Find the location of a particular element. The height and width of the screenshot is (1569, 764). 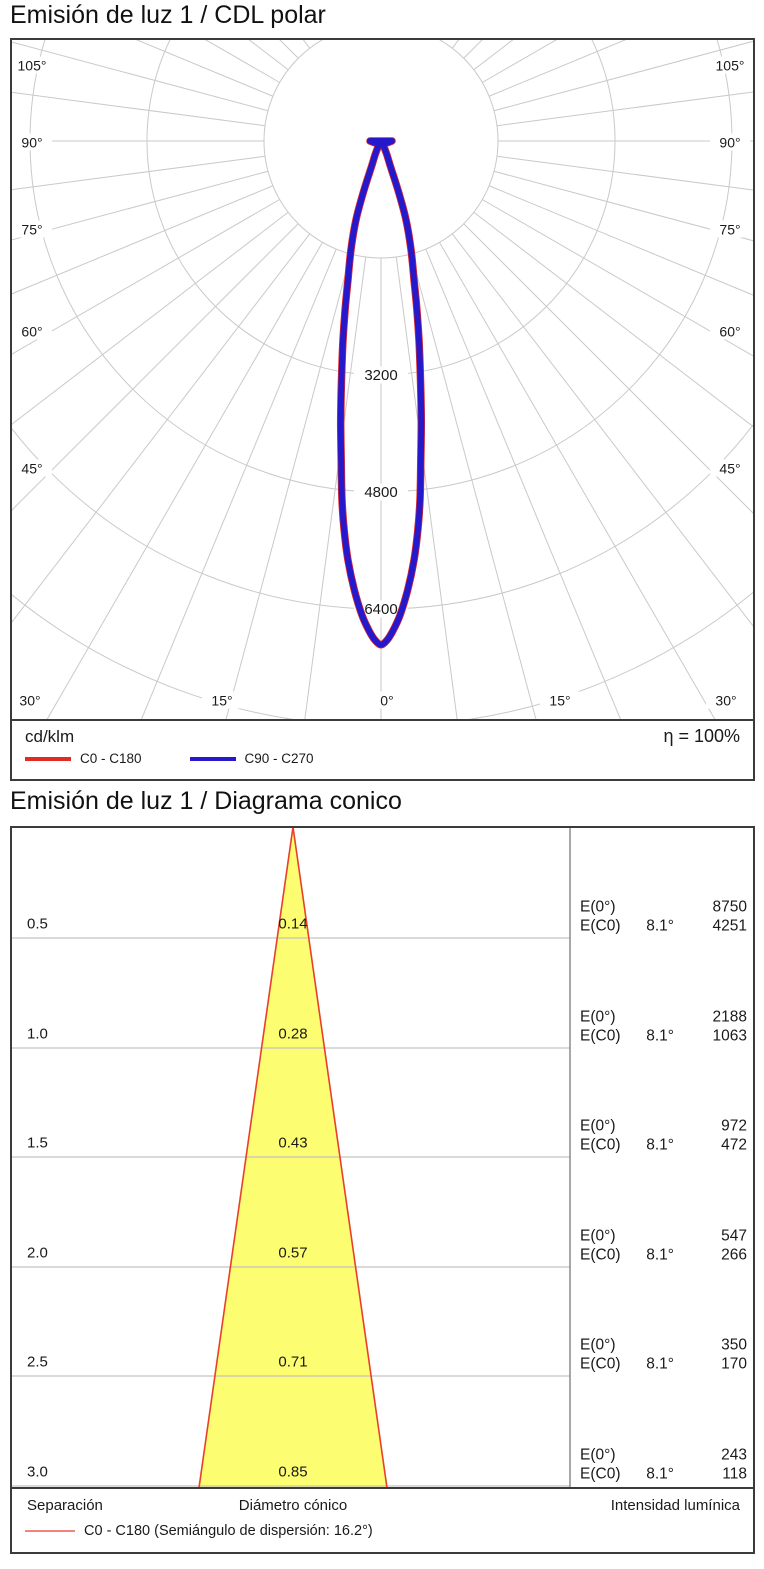

diameter-column-label: Diámetro cónico is located at coordinates (293, 1505).